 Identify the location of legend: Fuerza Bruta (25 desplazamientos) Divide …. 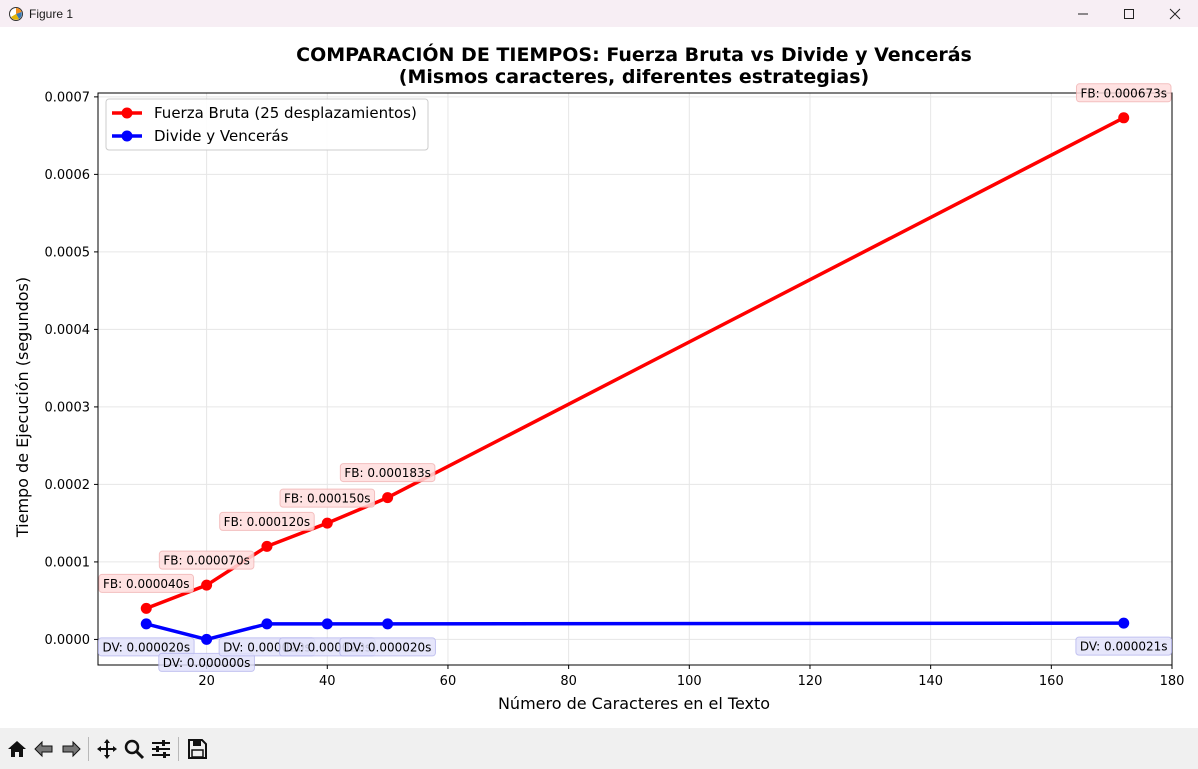
(267, 124).